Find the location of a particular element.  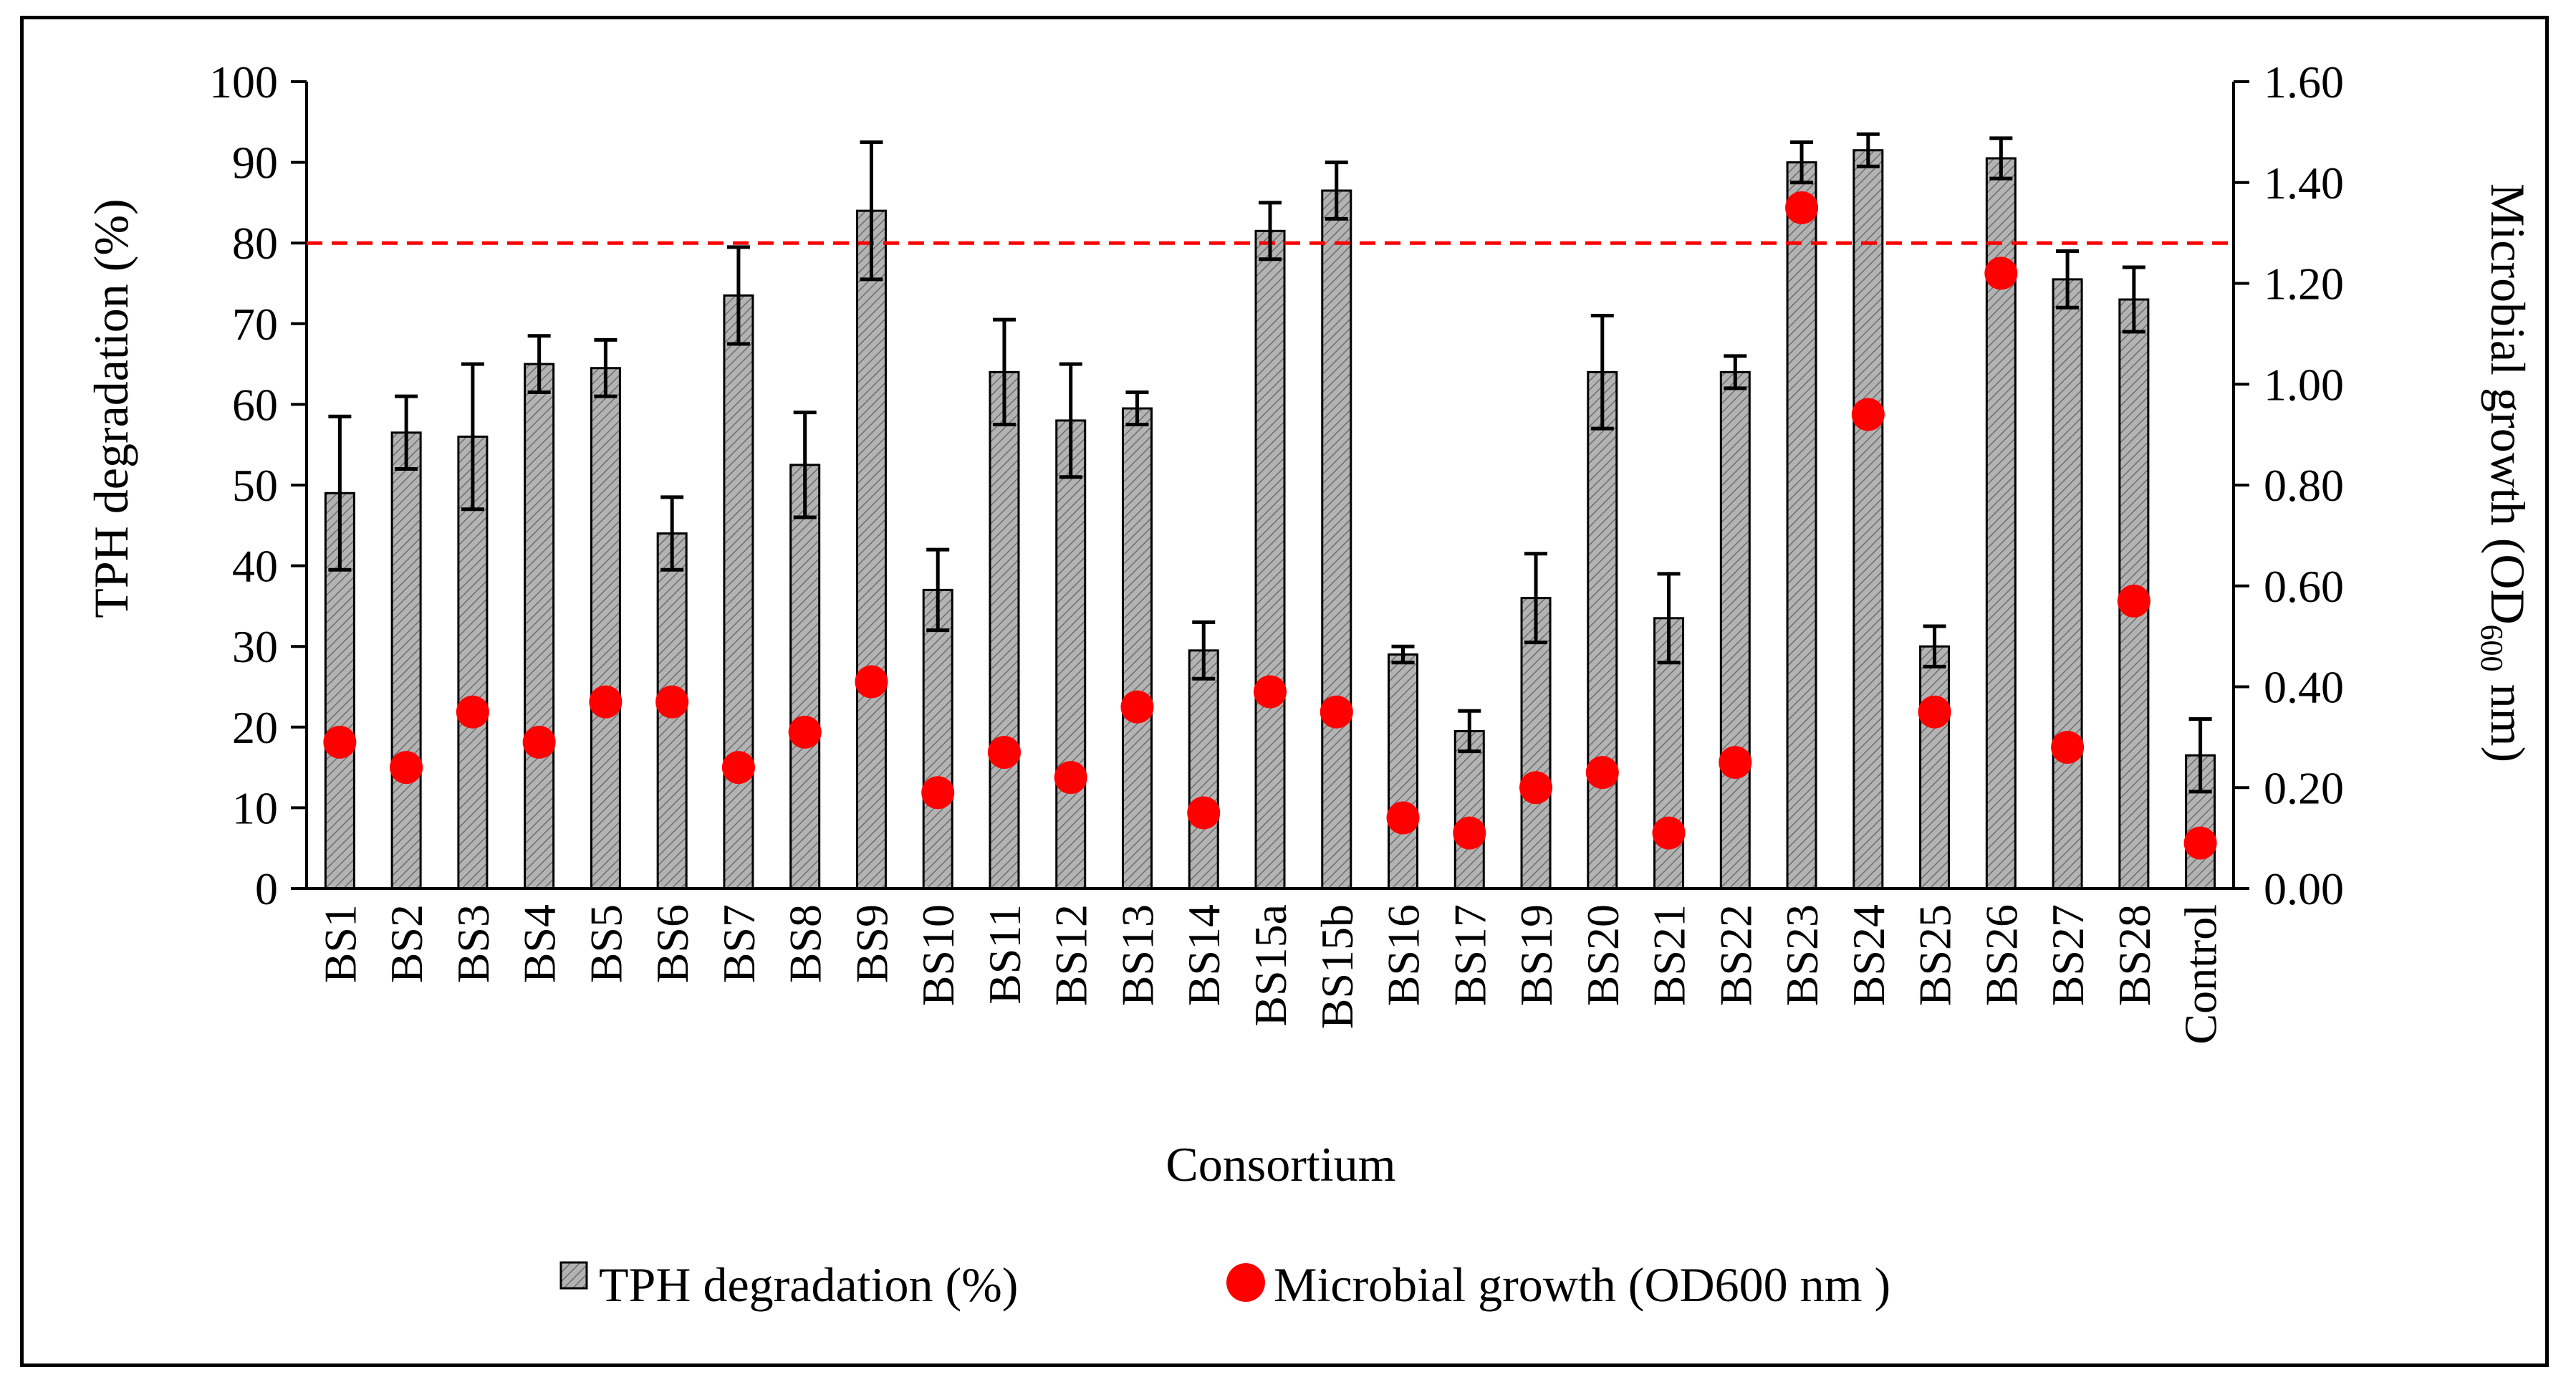

x-category-label: BS4 is located at coordinates (539, 943).